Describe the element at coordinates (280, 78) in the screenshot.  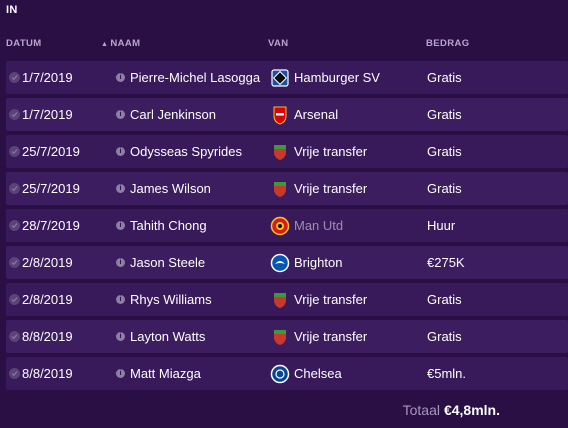
I see `hsv-club-badge-icon` at that location.